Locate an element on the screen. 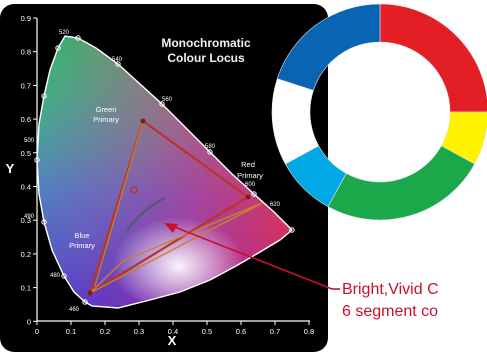 The width and height of the screenshot is (487, 353). wavelength-label-520: 520 is located at coordinates (64, 33).